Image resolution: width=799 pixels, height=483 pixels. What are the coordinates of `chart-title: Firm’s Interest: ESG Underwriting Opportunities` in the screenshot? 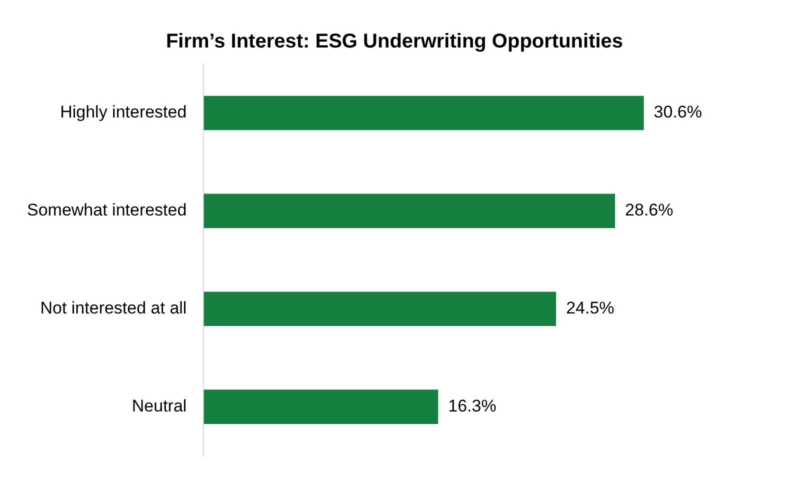 It's located at (395, 41).